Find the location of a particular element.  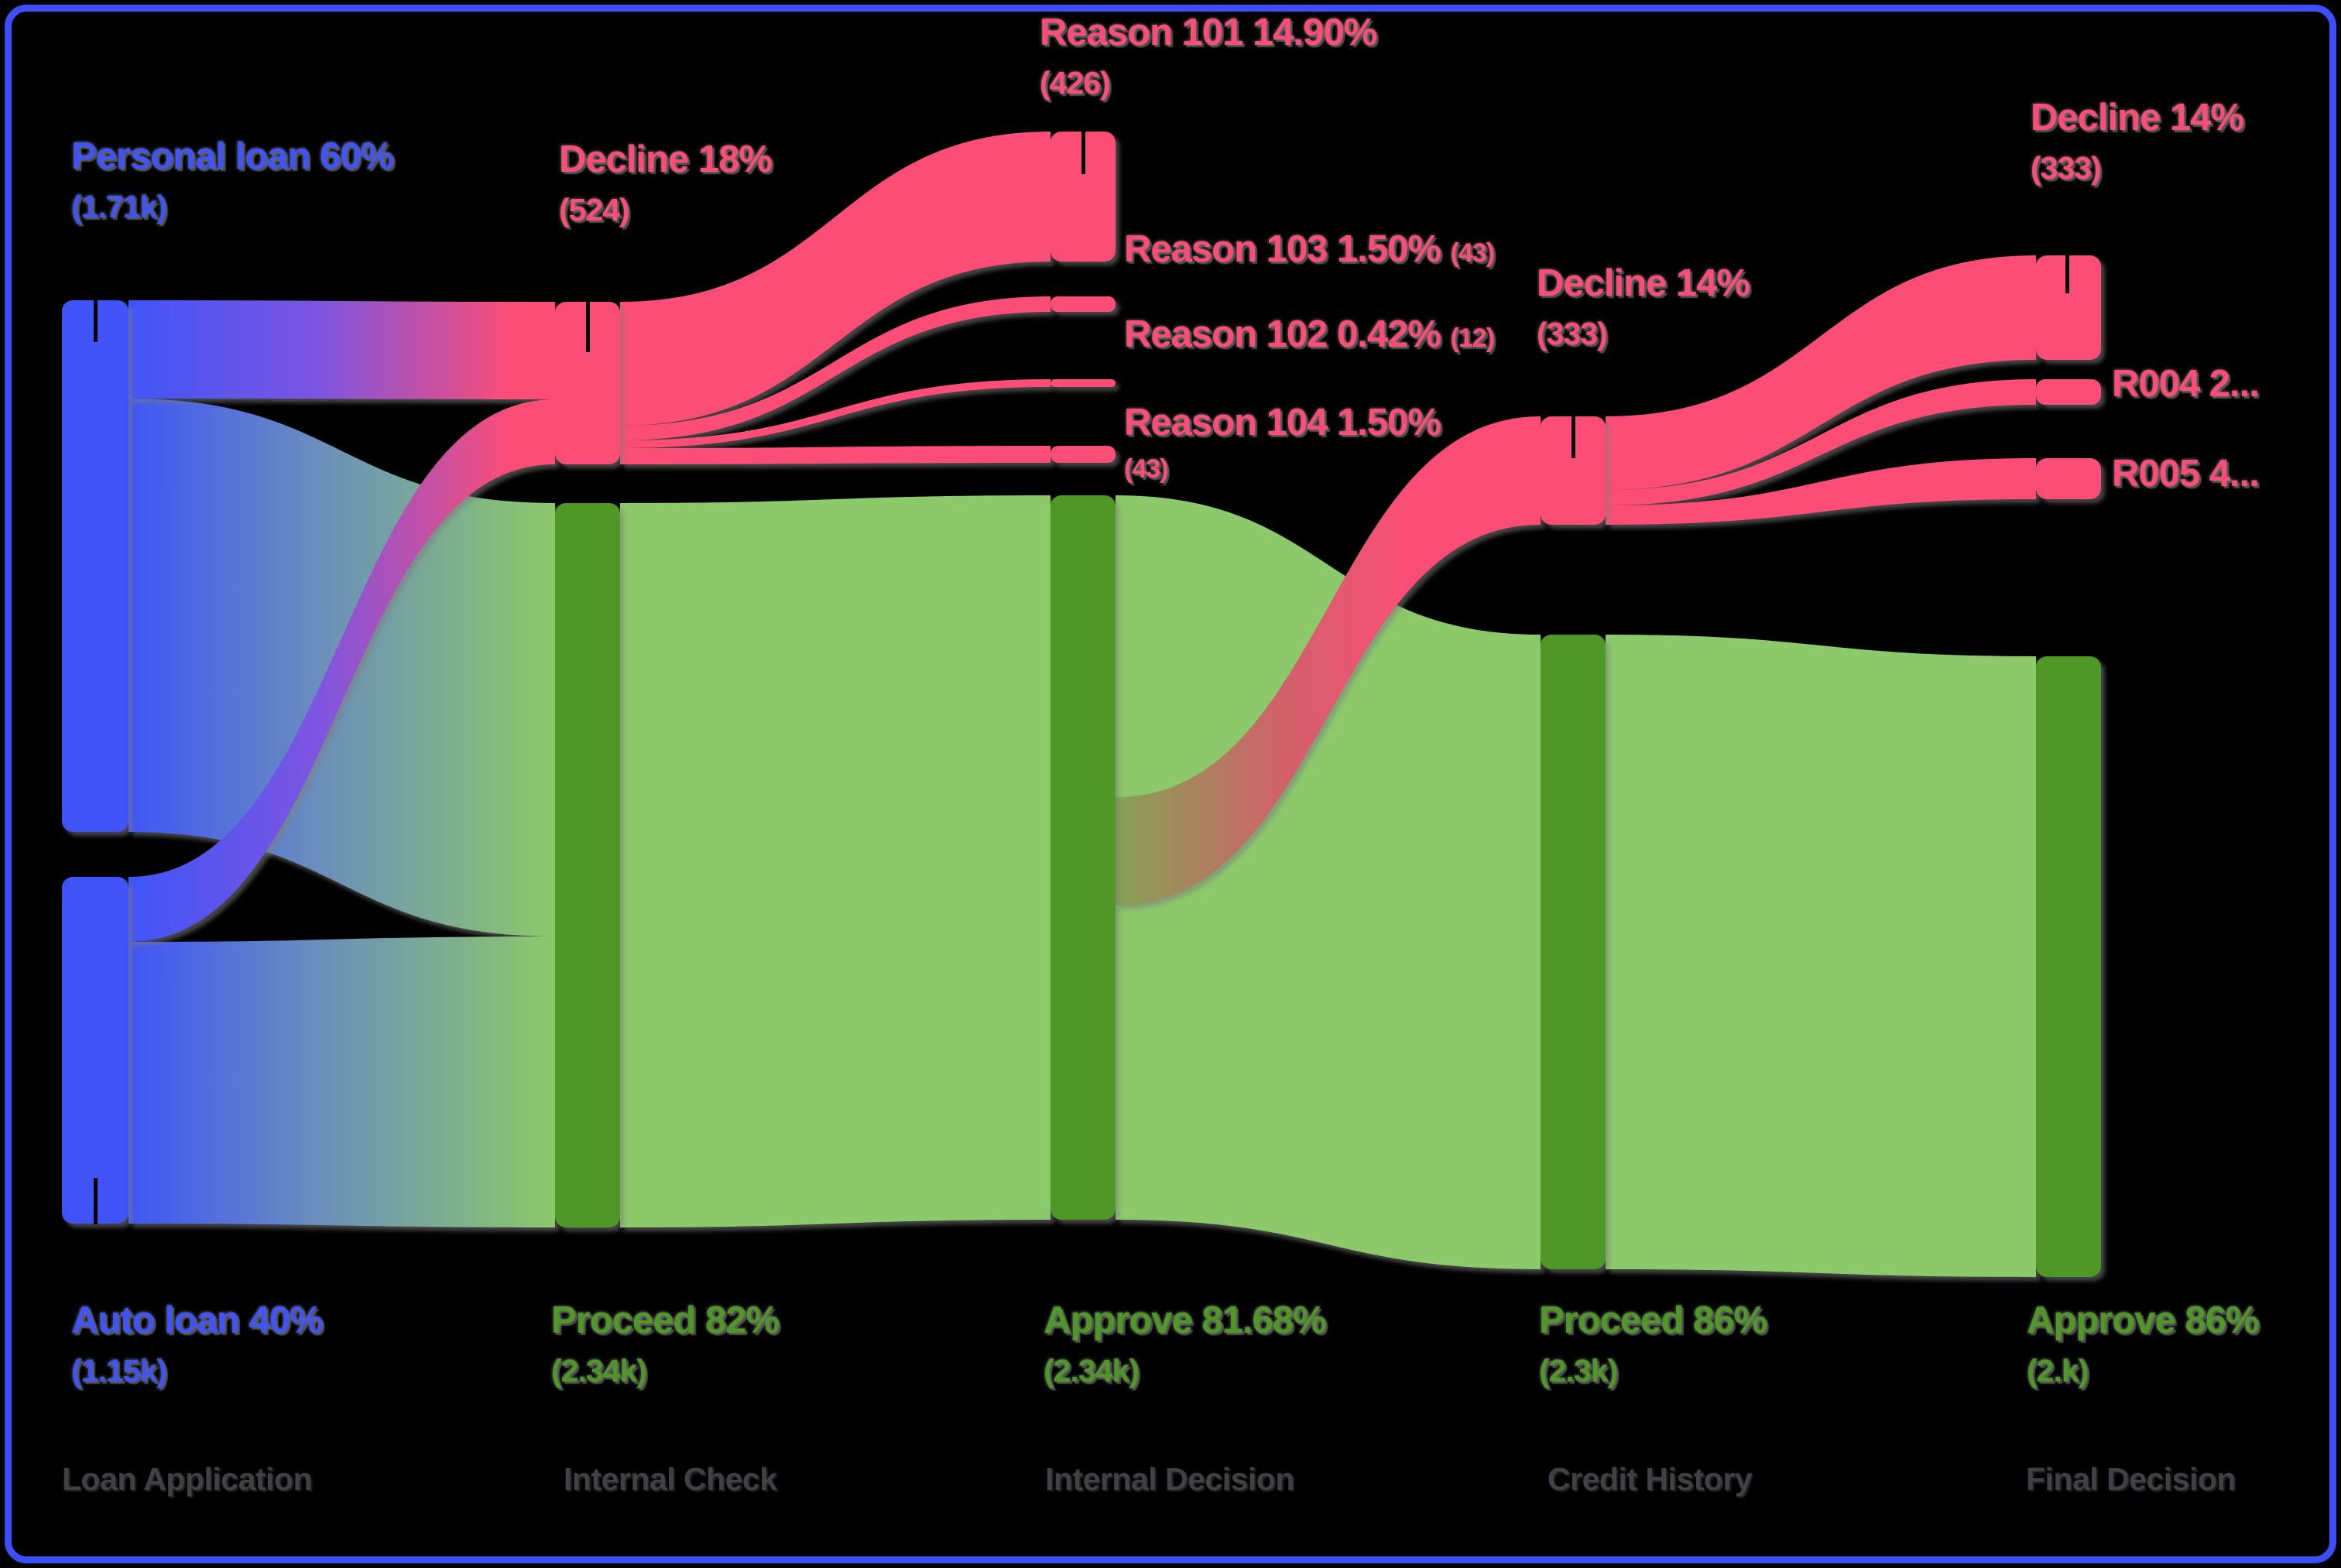

label-personal-loan: Personal loan 60% (1.71k) is located at coordinates (232, 179).